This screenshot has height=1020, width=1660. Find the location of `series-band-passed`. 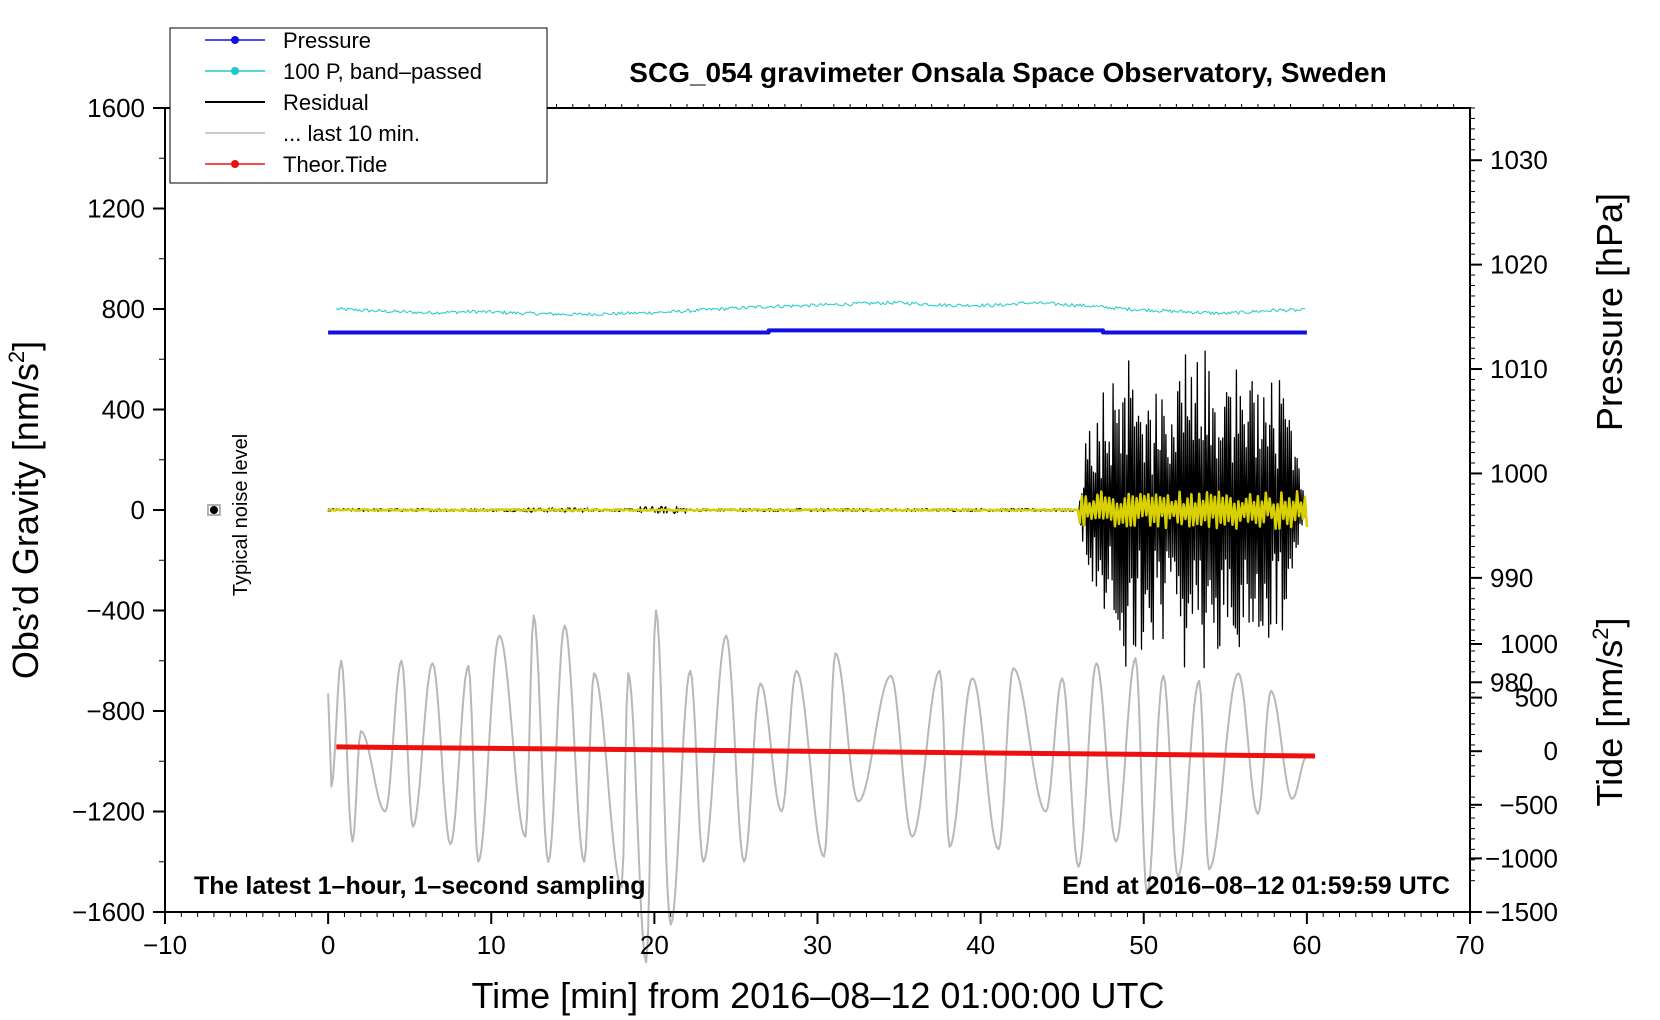

series-band-passed is located at coordinates (820, 308).